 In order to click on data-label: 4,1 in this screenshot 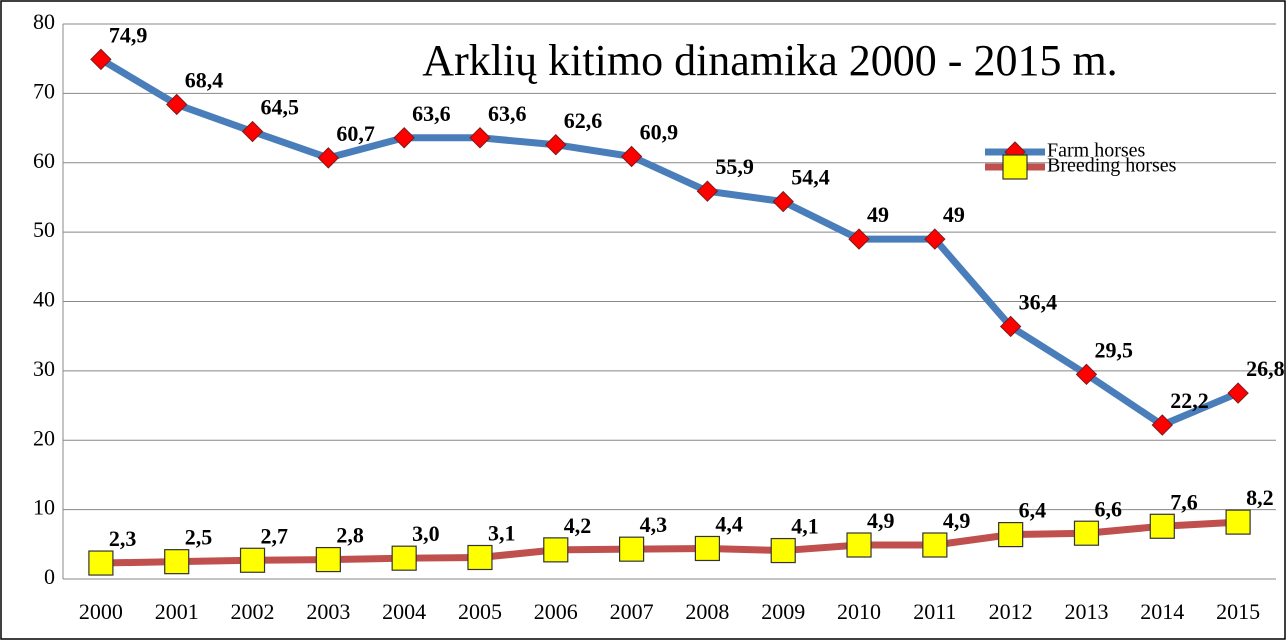, I will do `click(805, 526)`.